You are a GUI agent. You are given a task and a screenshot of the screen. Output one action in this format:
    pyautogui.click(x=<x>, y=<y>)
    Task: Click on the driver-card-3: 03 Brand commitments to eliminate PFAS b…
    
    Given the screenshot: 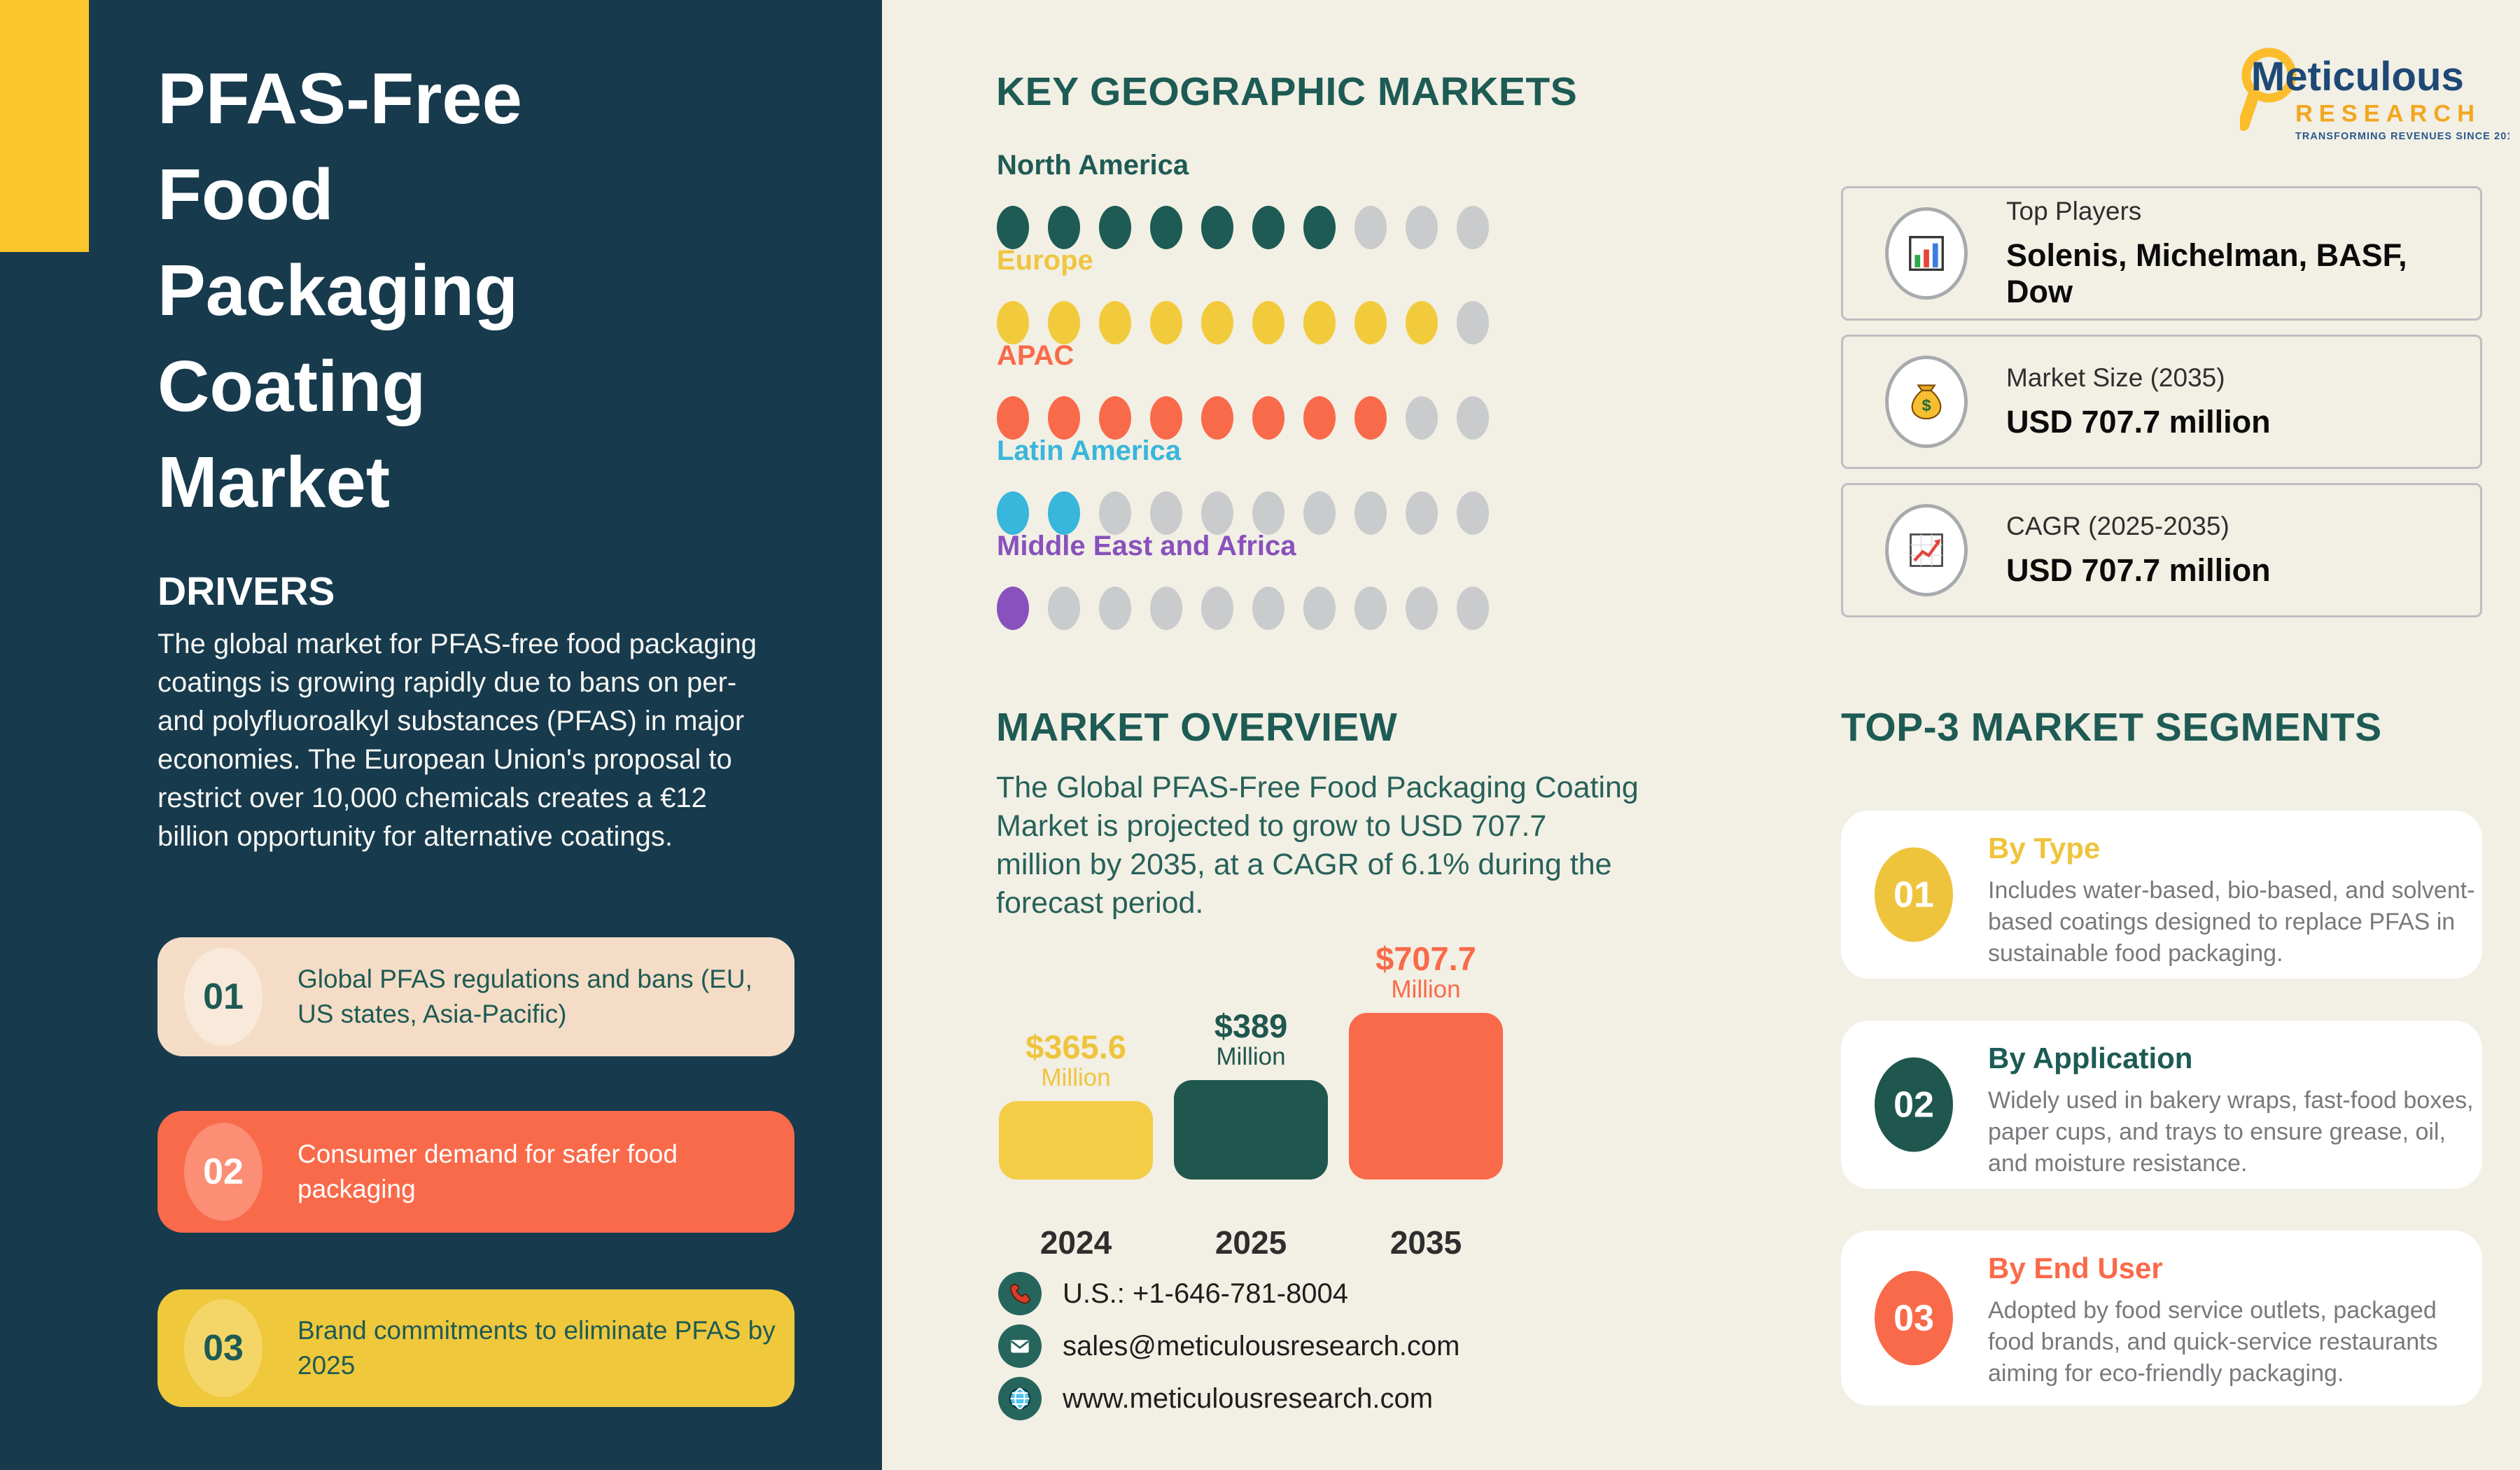 What is the action you would take?
    pyautogui.click(x=476, y=1348)
    